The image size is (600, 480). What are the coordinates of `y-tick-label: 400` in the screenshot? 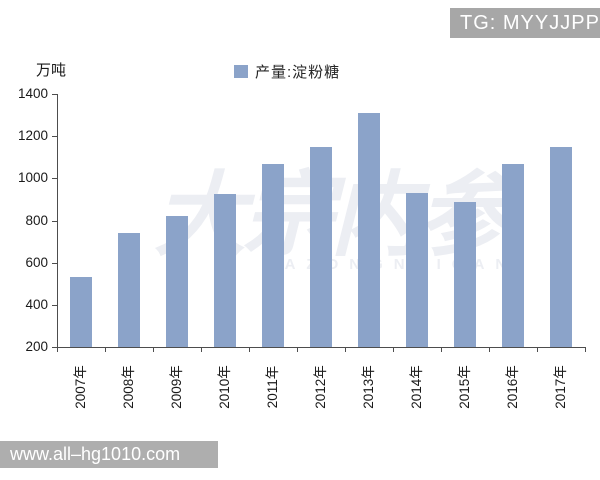 It's located at (36, 304).